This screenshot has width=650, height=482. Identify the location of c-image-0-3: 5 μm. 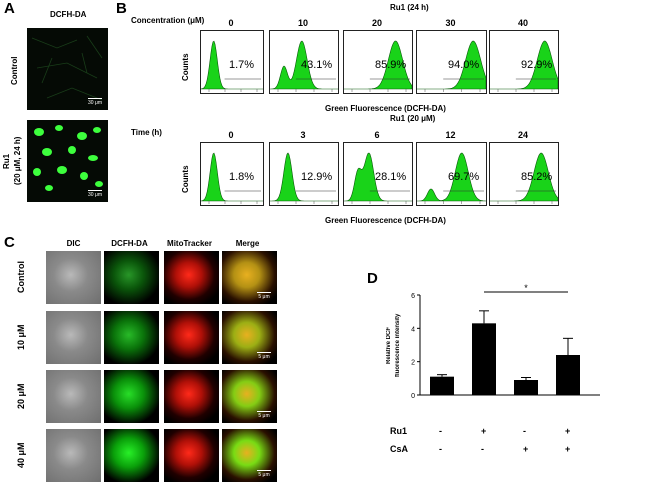
(249, 277).